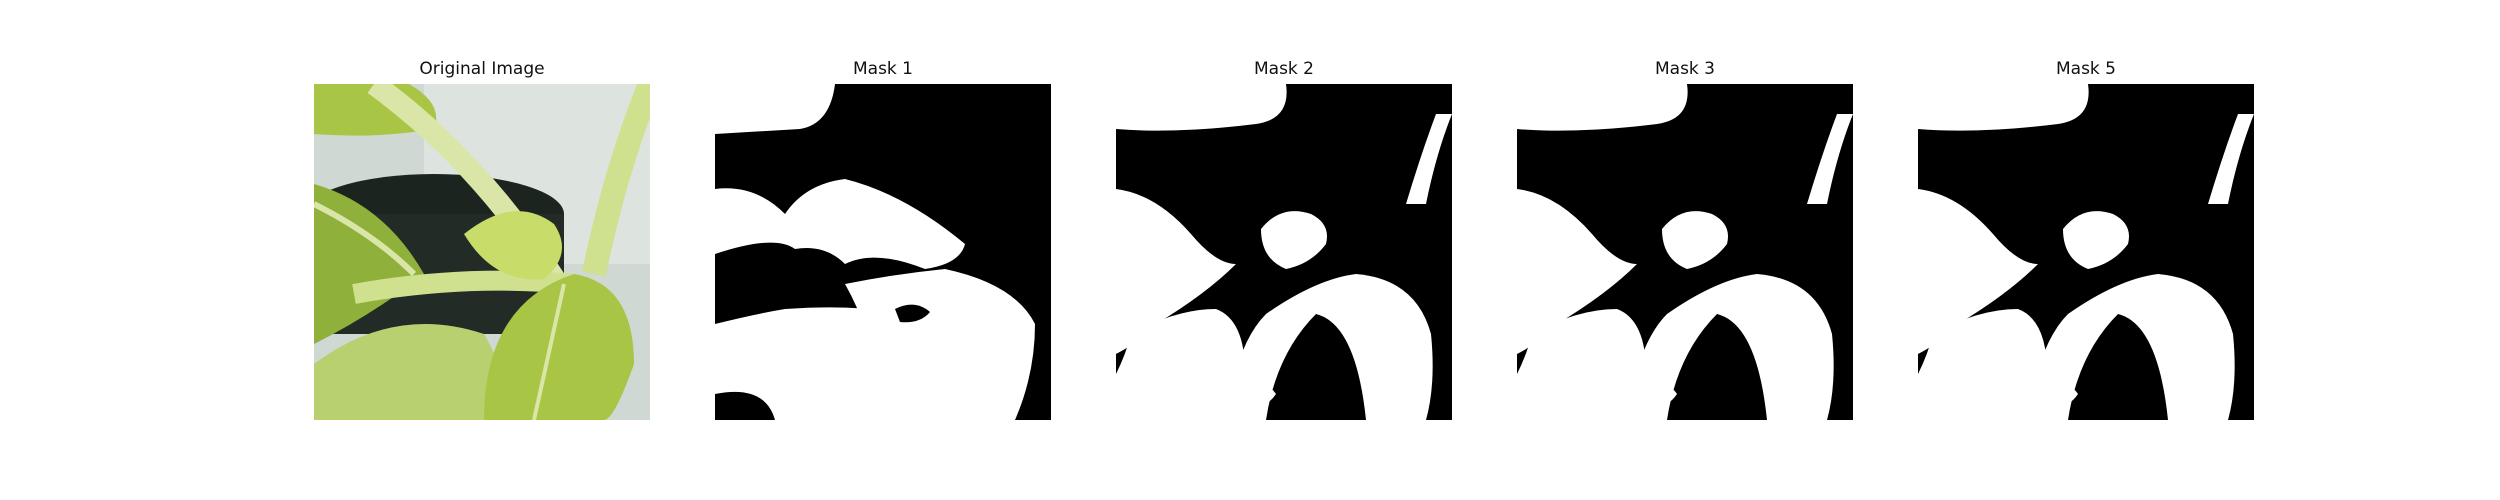 Image resolution: width=2500 pixels, height=500 pixels. What do you see at coordinates (1684, 69) in the screenshot?
I see `panel-title: Mask 3` at bounding box center [1684, 69].